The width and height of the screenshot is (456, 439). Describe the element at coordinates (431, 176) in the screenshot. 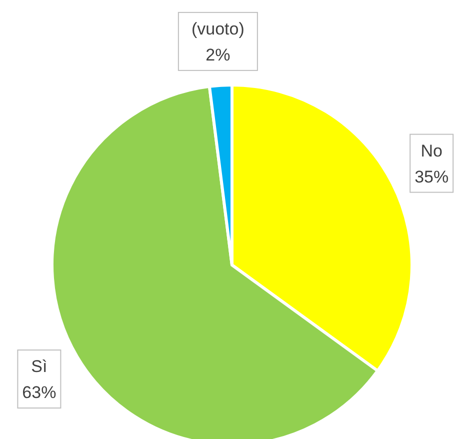

I see `data-label: 35%` at that location.